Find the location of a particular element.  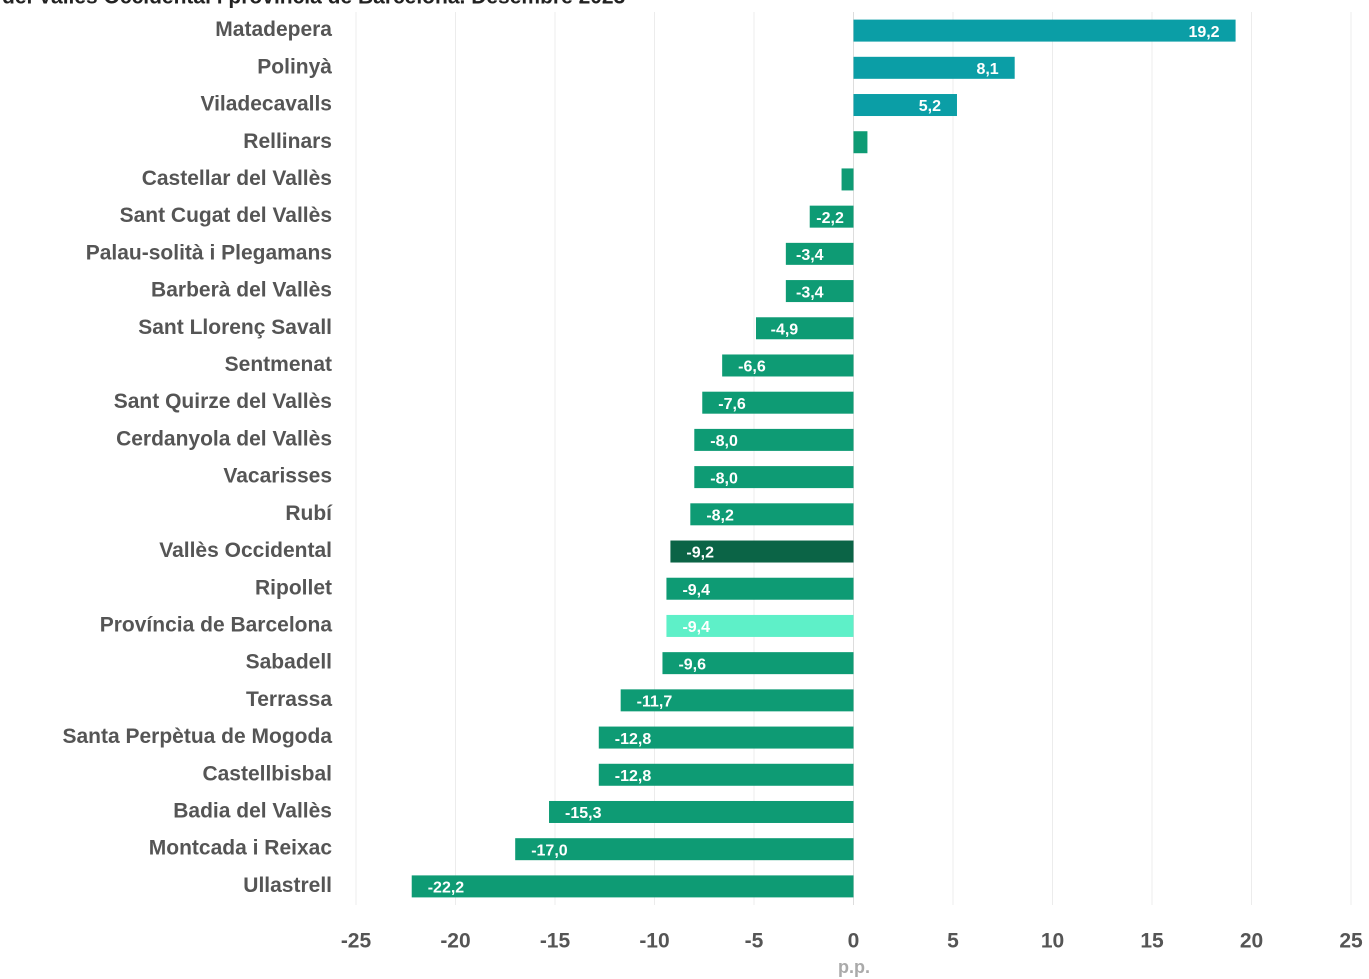

y-tick-label: Santa Perpètua de Mogoda is located at coordinates (197, 736).